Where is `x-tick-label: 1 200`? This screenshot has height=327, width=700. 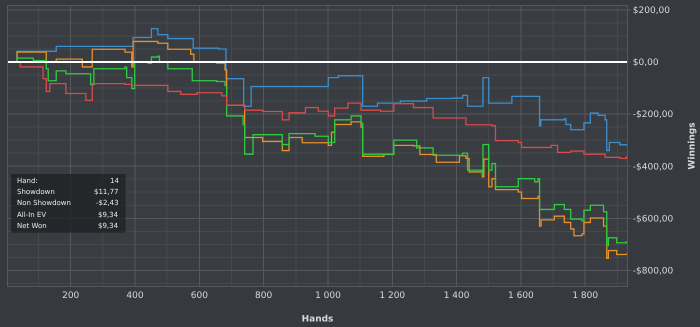
x-tick-label: 1 200 is located at coordinates (392, 295).